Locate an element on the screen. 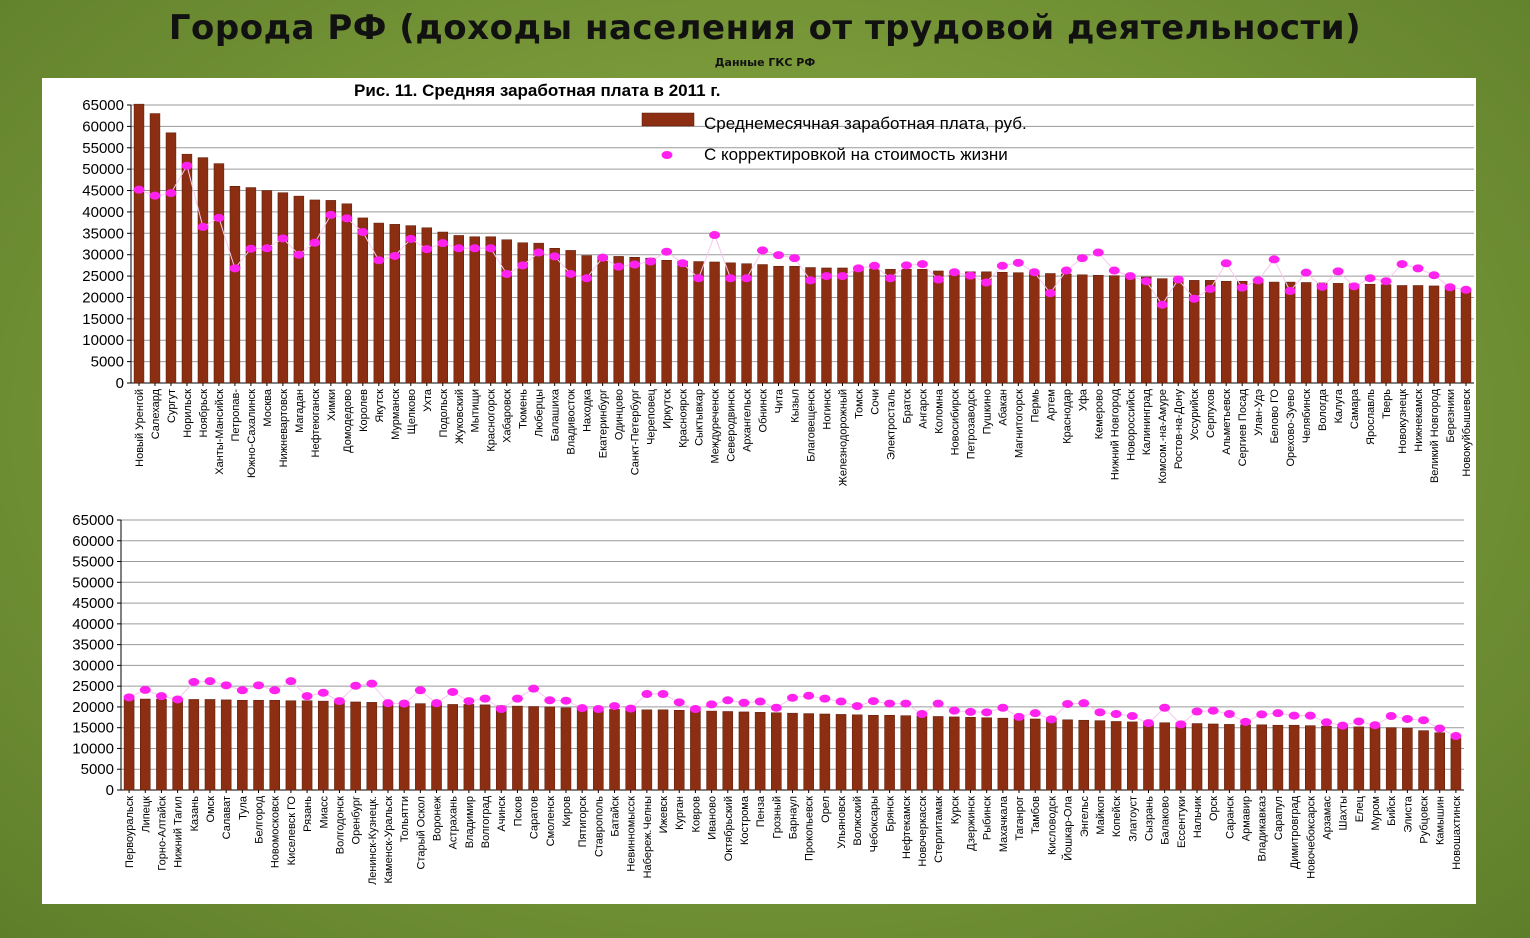 The image size is (1530, 938). x-tick-label: Новый Уренгой is located at coordinates (140, 428).